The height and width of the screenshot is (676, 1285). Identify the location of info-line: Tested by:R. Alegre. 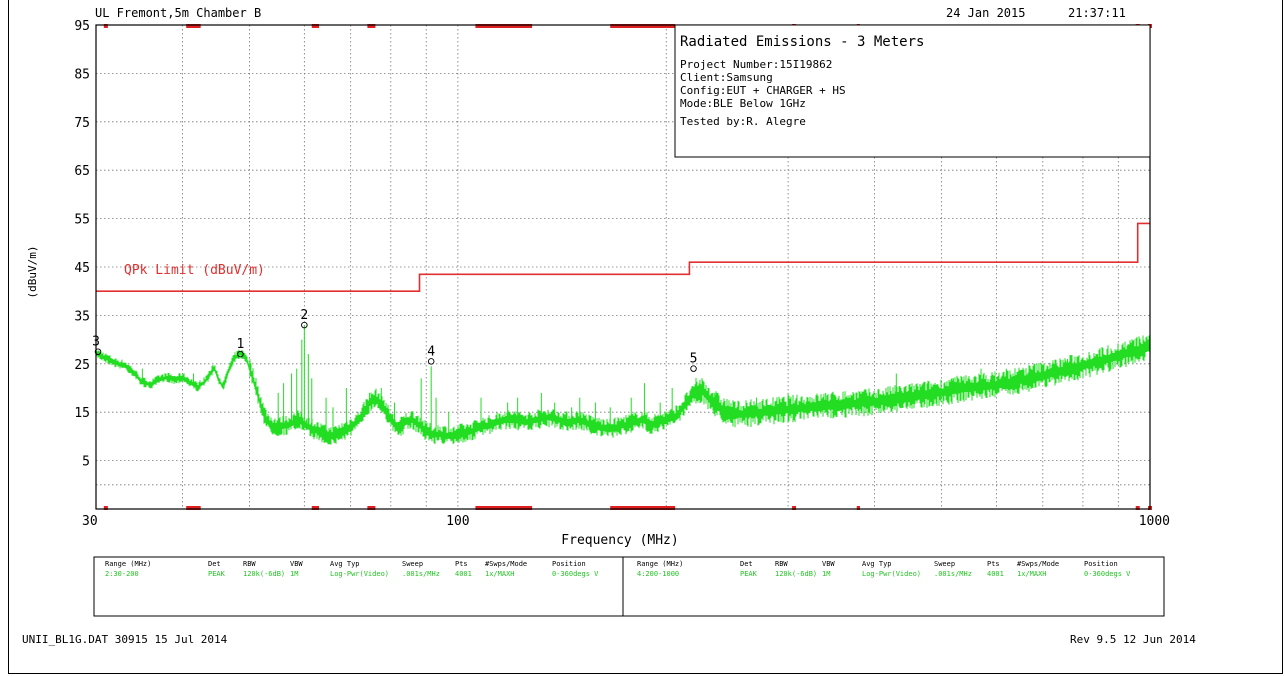
(743, 121).